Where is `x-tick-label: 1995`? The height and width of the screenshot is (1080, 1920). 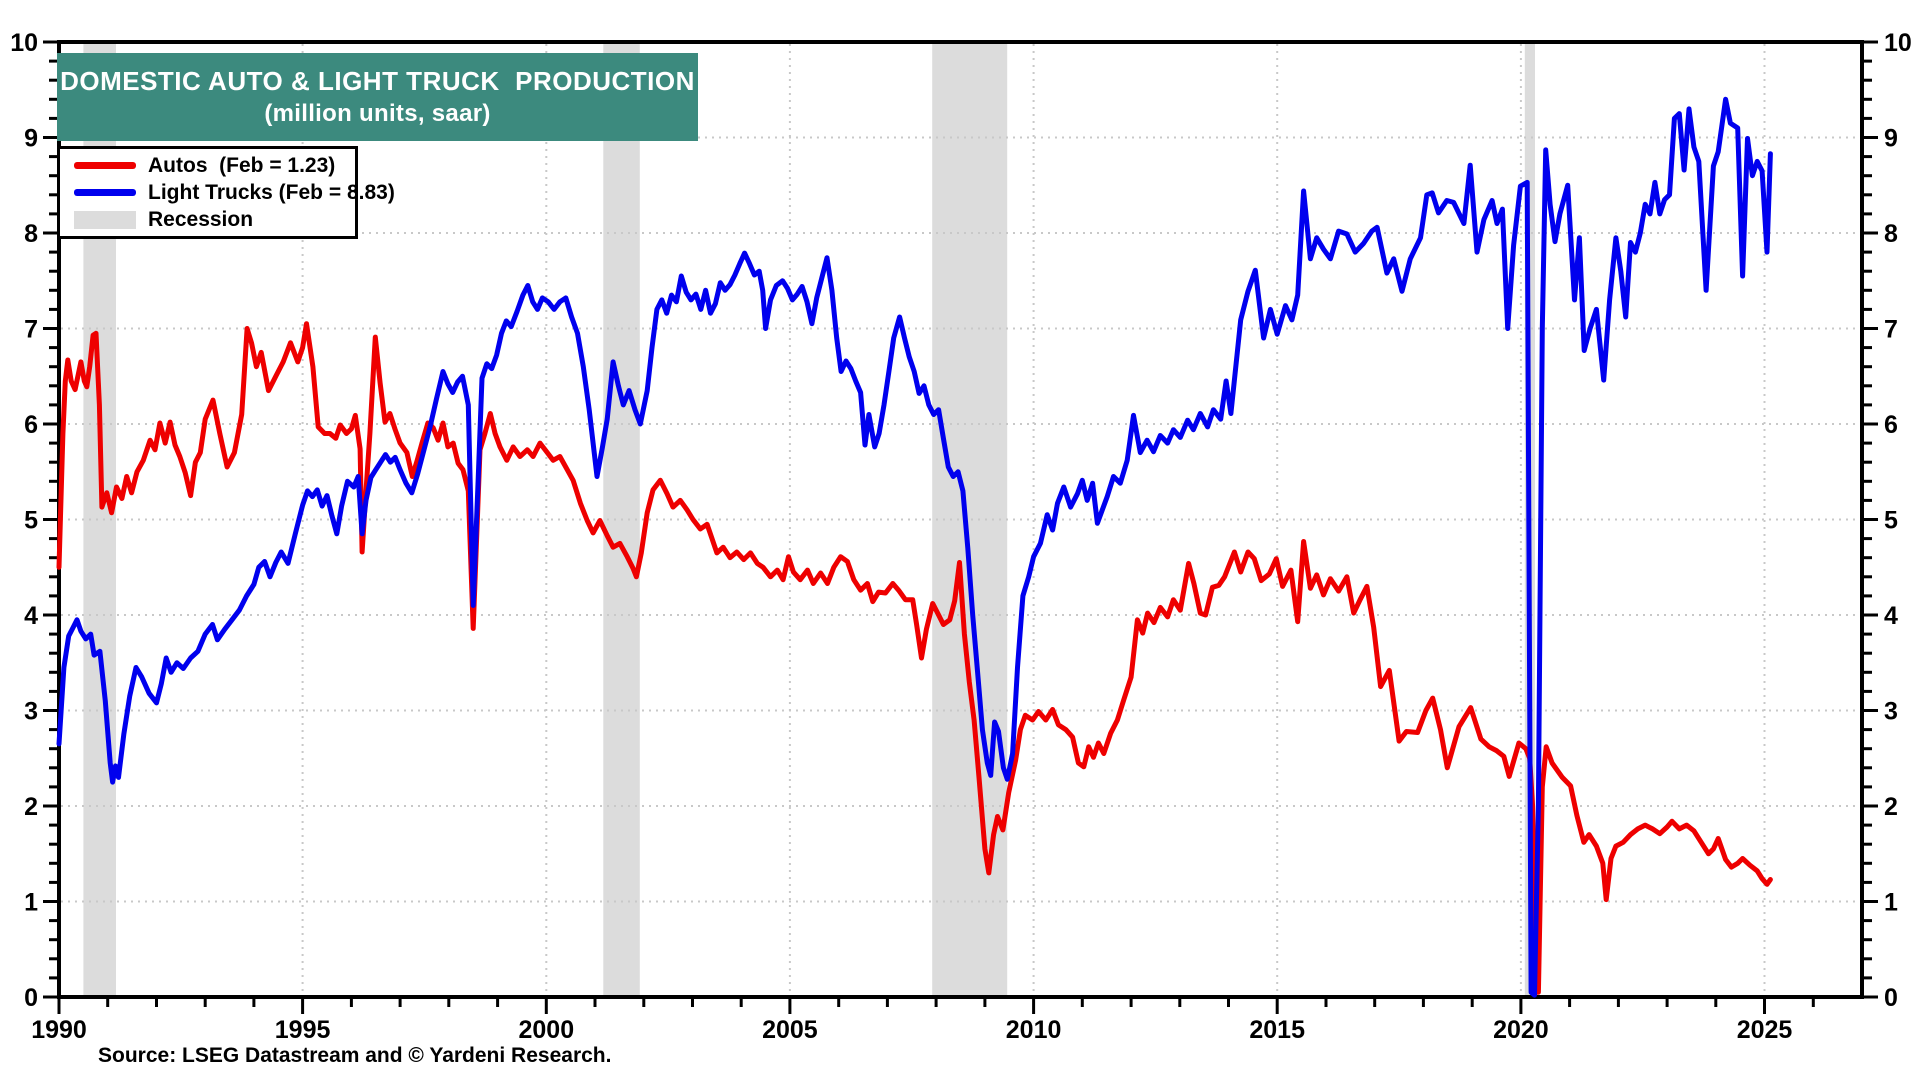
x-tick-label: 1995 is located at coordinates (303, 1030).